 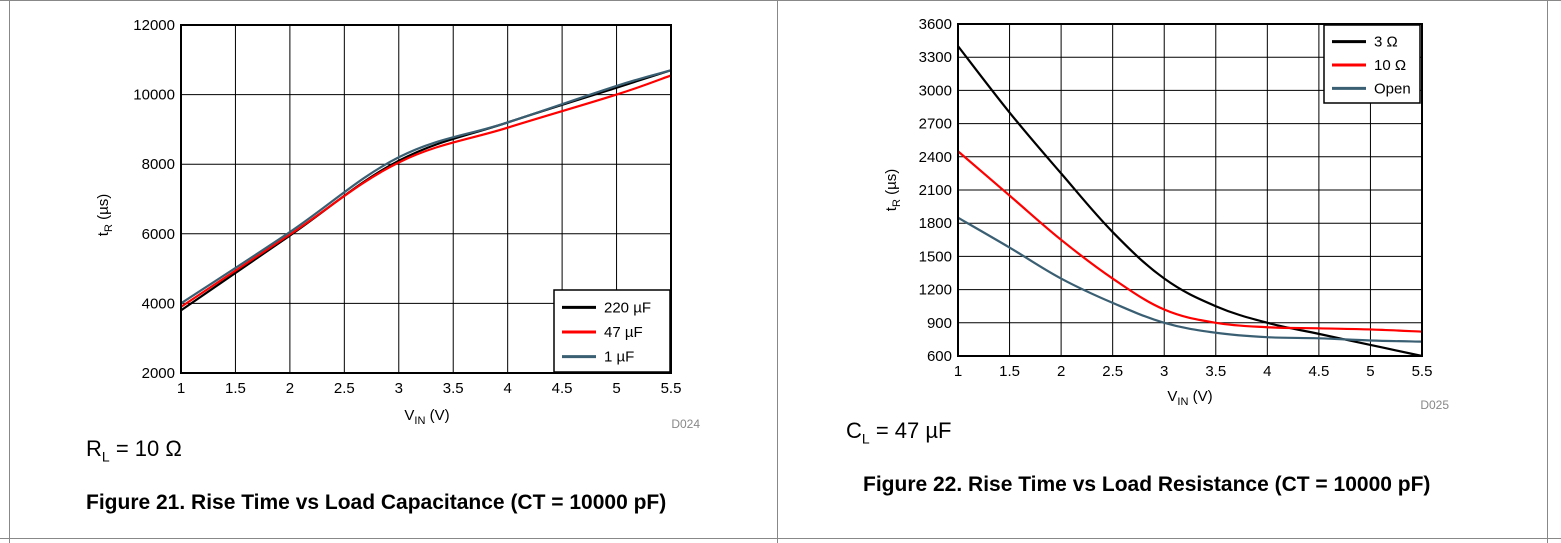 I want to click on chart2-legend: 3 Ω 10 Ω Open, so click(x=1372, y=64).